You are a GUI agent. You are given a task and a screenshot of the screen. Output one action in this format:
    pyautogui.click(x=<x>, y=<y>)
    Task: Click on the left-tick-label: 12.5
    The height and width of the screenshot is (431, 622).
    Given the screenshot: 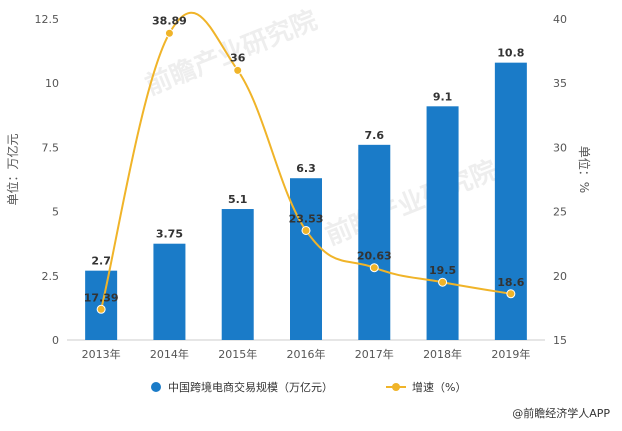 What is the action you would take?
    pyautogui.click(x=47, y=19)
    